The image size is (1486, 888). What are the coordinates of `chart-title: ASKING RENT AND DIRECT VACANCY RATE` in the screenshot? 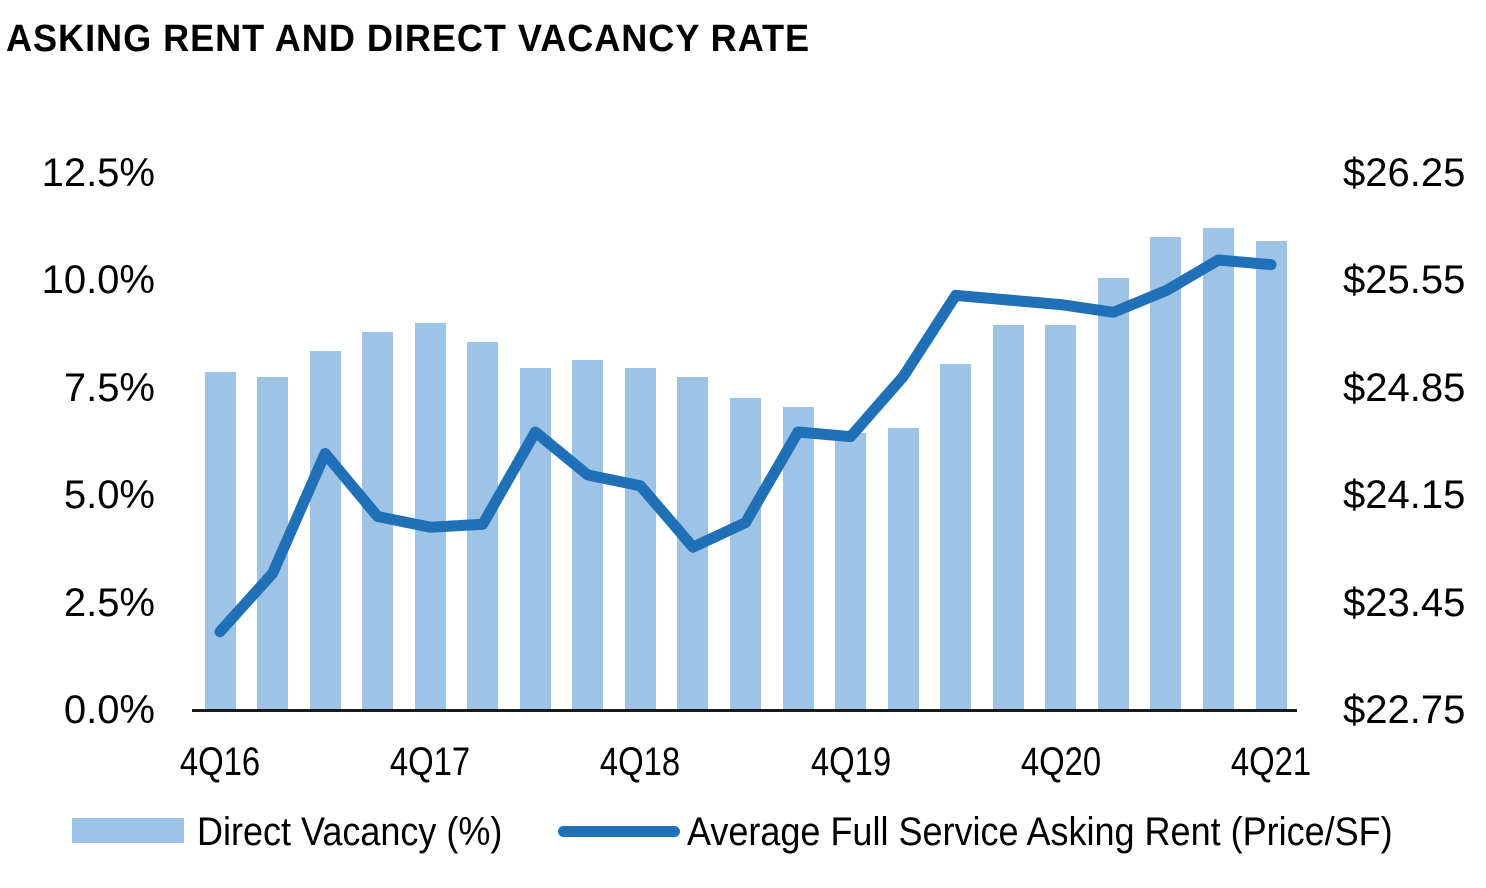 It's located at (408, 39).